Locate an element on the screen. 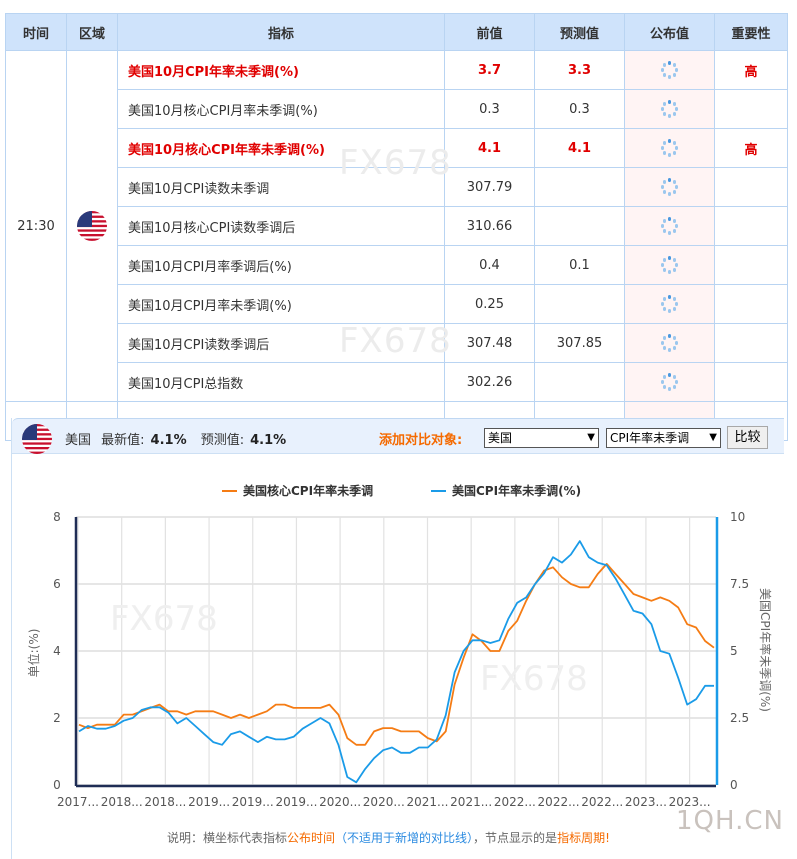 This screenshot has height=859, width=797. previous-value: 0.4 is located at coordinates (489, 265).